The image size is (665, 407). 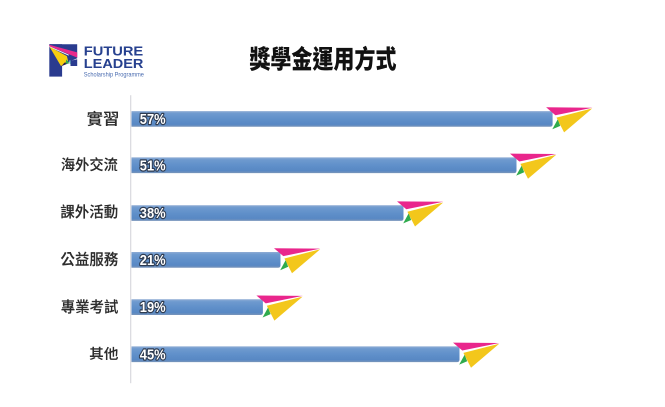 What do you see at coordinates (153, 119) in the screenshot?
I see `svg-text: 57%` at bounding box center [153, 119].